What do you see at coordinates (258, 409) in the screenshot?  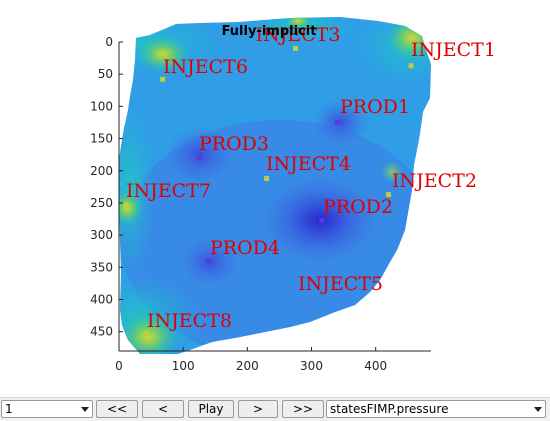 I see `next-frame-button: >` at bounding box center [258, 409].